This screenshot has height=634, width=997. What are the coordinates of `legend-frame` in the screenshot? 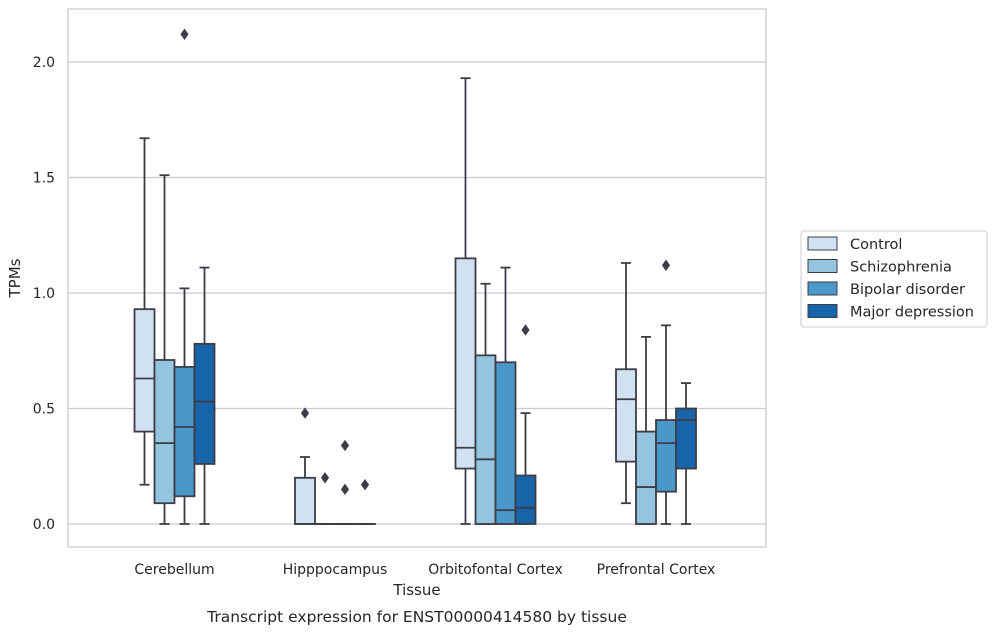 It's located at (894, 279).